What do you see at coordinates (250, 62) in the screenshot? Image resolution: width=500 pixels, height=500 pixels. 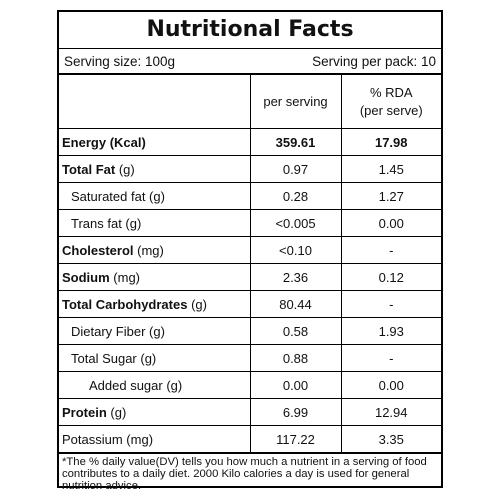 I see `serving-info: Serving size: 100g Serving per pack: 10` at bounding box center [250, 62].